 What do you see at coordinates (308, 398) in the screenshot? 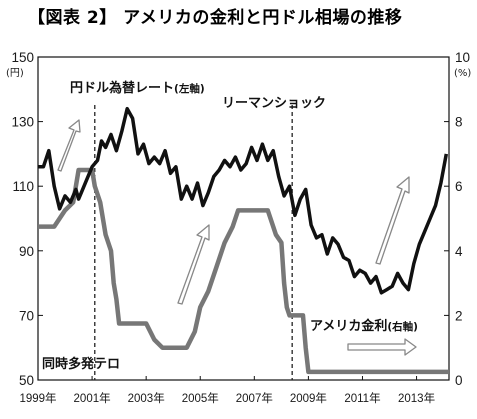
I see `x-tick-label: 2009年` at bounding box center [308, 398].